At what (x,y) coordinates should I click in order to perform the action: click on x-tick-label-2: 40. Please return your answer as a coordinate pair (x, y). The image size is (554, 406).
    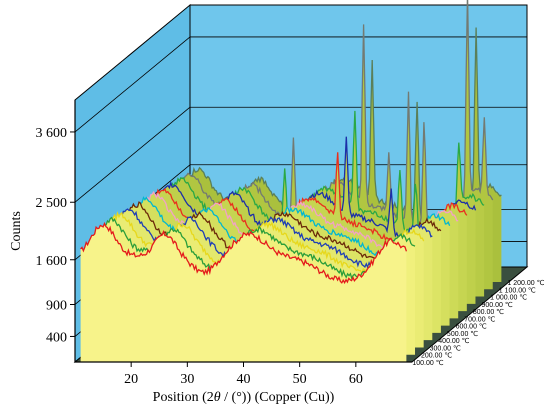
    Looking at the image, I should click on (244, 379).